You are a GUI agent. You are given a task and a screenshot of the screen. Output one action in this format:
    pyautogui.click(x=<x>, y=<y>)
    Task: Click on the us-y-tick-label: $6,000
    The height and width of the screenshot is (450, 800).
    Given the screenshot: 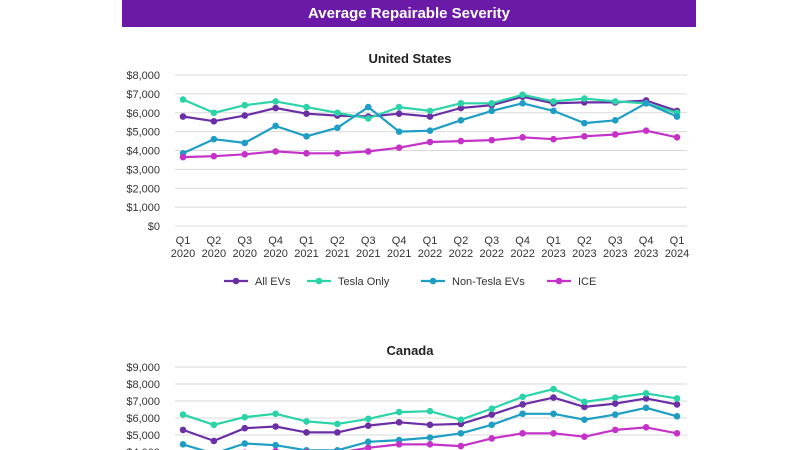 What is the action you would take?
    pyautogui.click(x=143, y=114)
    